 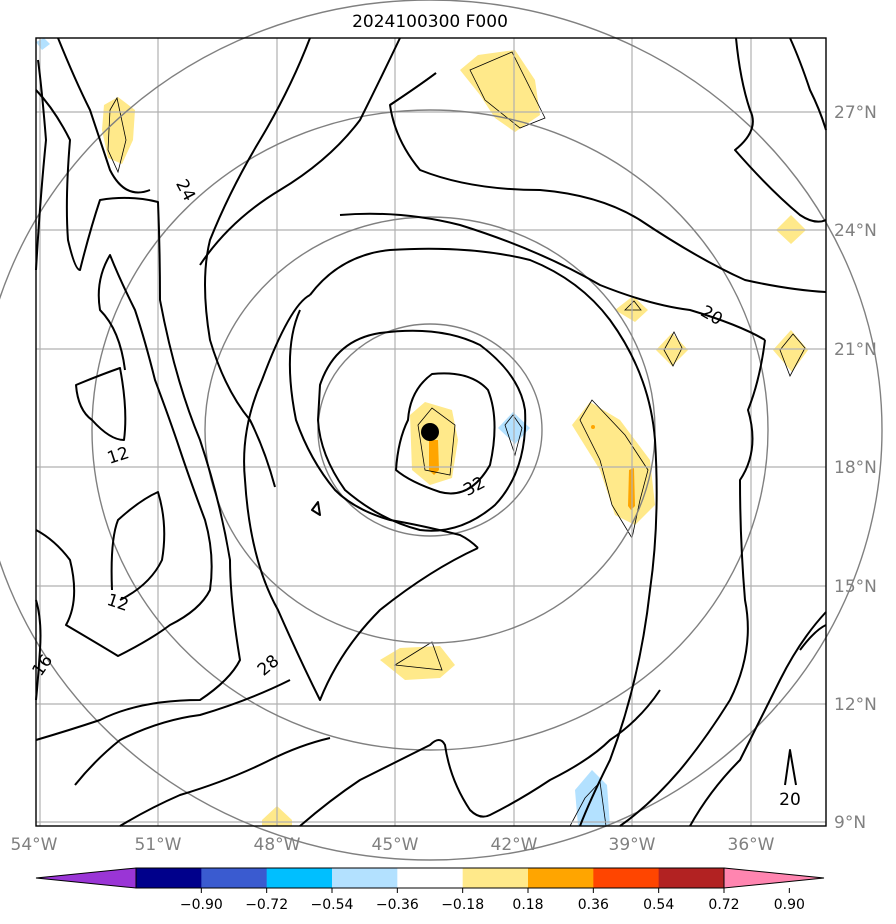 What do you see at coordinates (86, 878) in the screenshot?
I see `colorbar-extend-low` at bounding box center [86, 878].